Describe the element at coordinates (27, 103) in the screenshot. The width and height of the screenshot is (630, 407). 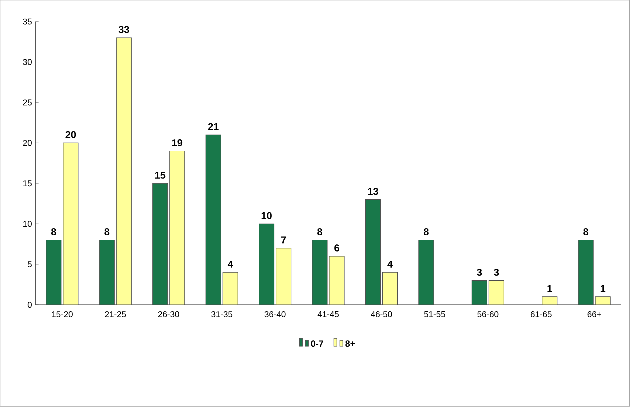
I see `y-tick-label: 25` at that location.